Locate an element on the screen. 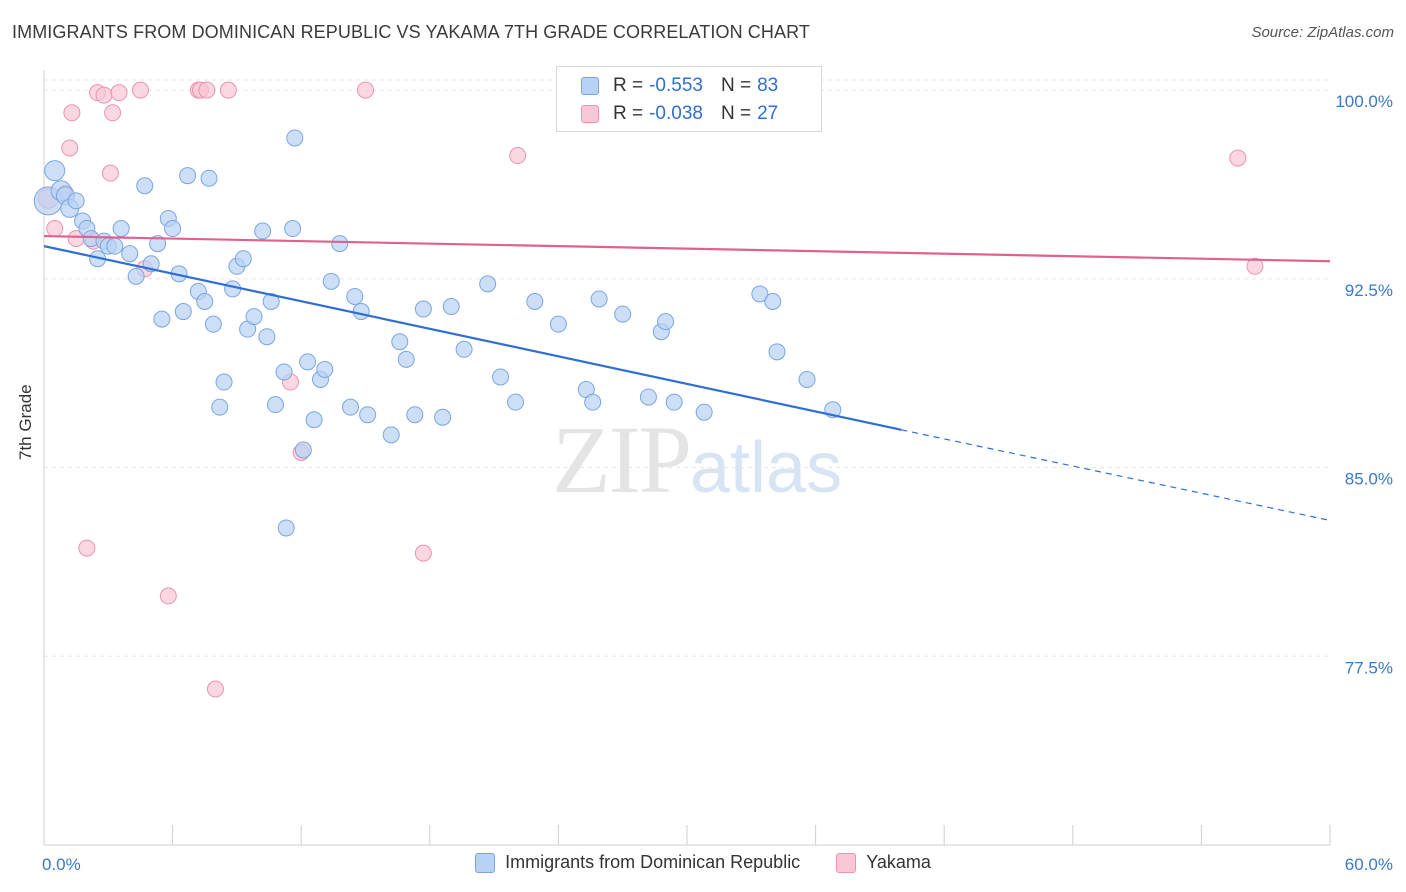 This screenshot has width=1406, height=892. x-tick-label: 60.0% is located at coordinates (1369, 864).